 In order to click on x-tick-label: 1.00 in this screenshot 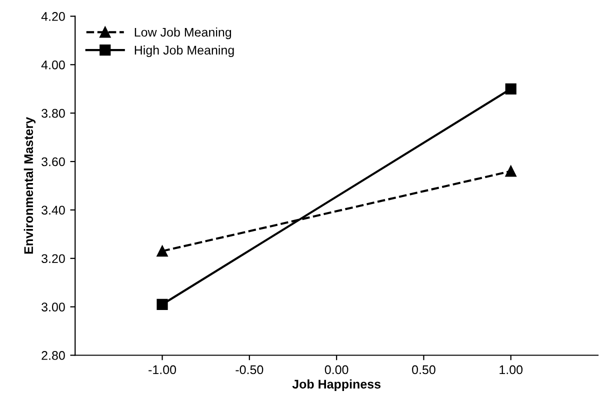, I will do `click(511, 369)`.